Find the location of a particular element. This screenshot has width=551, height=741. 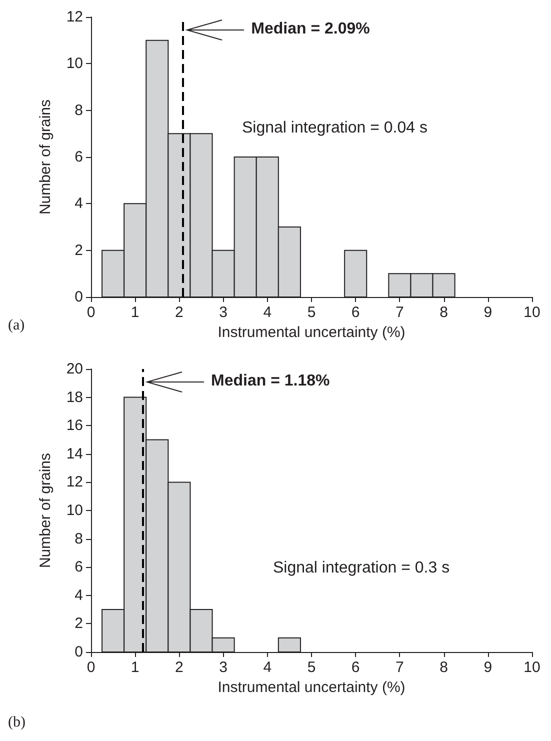

y-tick-label: 20 is located at coordinates (74, 369).